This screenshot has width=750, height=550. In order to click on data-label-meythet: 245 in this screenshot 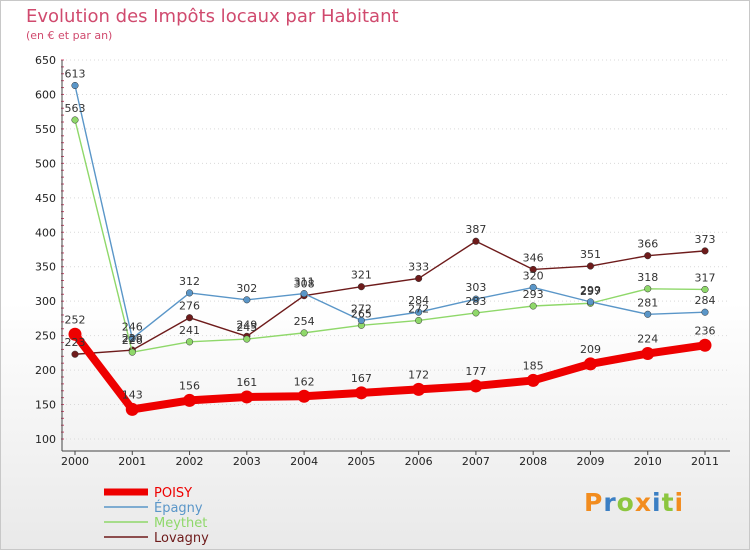, I will do `click(246, 327)`.